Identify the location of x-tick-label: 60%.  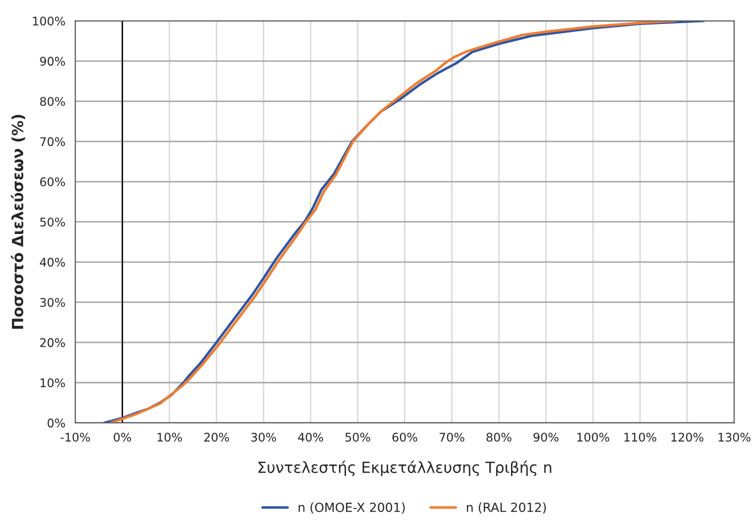
(405, 437).